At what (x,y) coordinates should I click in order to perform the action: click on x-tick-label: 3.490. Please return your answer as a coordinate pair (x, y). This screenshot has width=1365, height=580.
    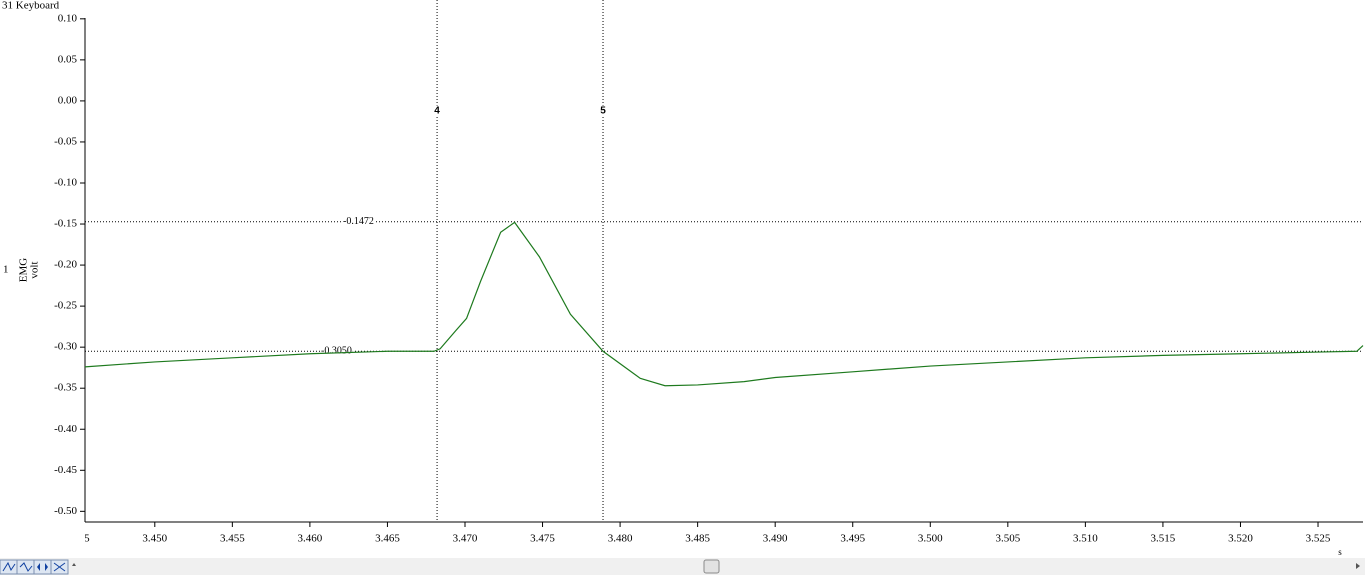
    Looking at the image, I should click on (775, 539).